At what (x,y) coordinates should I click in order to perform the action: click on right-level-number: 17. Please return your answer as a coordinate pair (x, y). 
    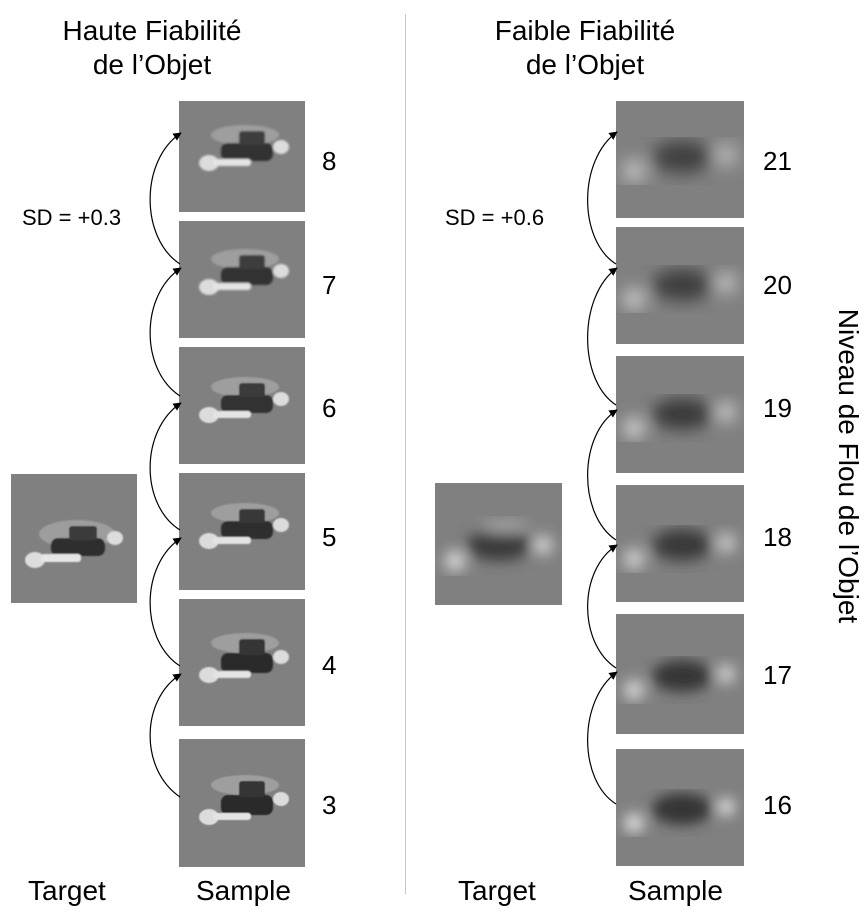
    Looking at the image, I should click on (777, 675).